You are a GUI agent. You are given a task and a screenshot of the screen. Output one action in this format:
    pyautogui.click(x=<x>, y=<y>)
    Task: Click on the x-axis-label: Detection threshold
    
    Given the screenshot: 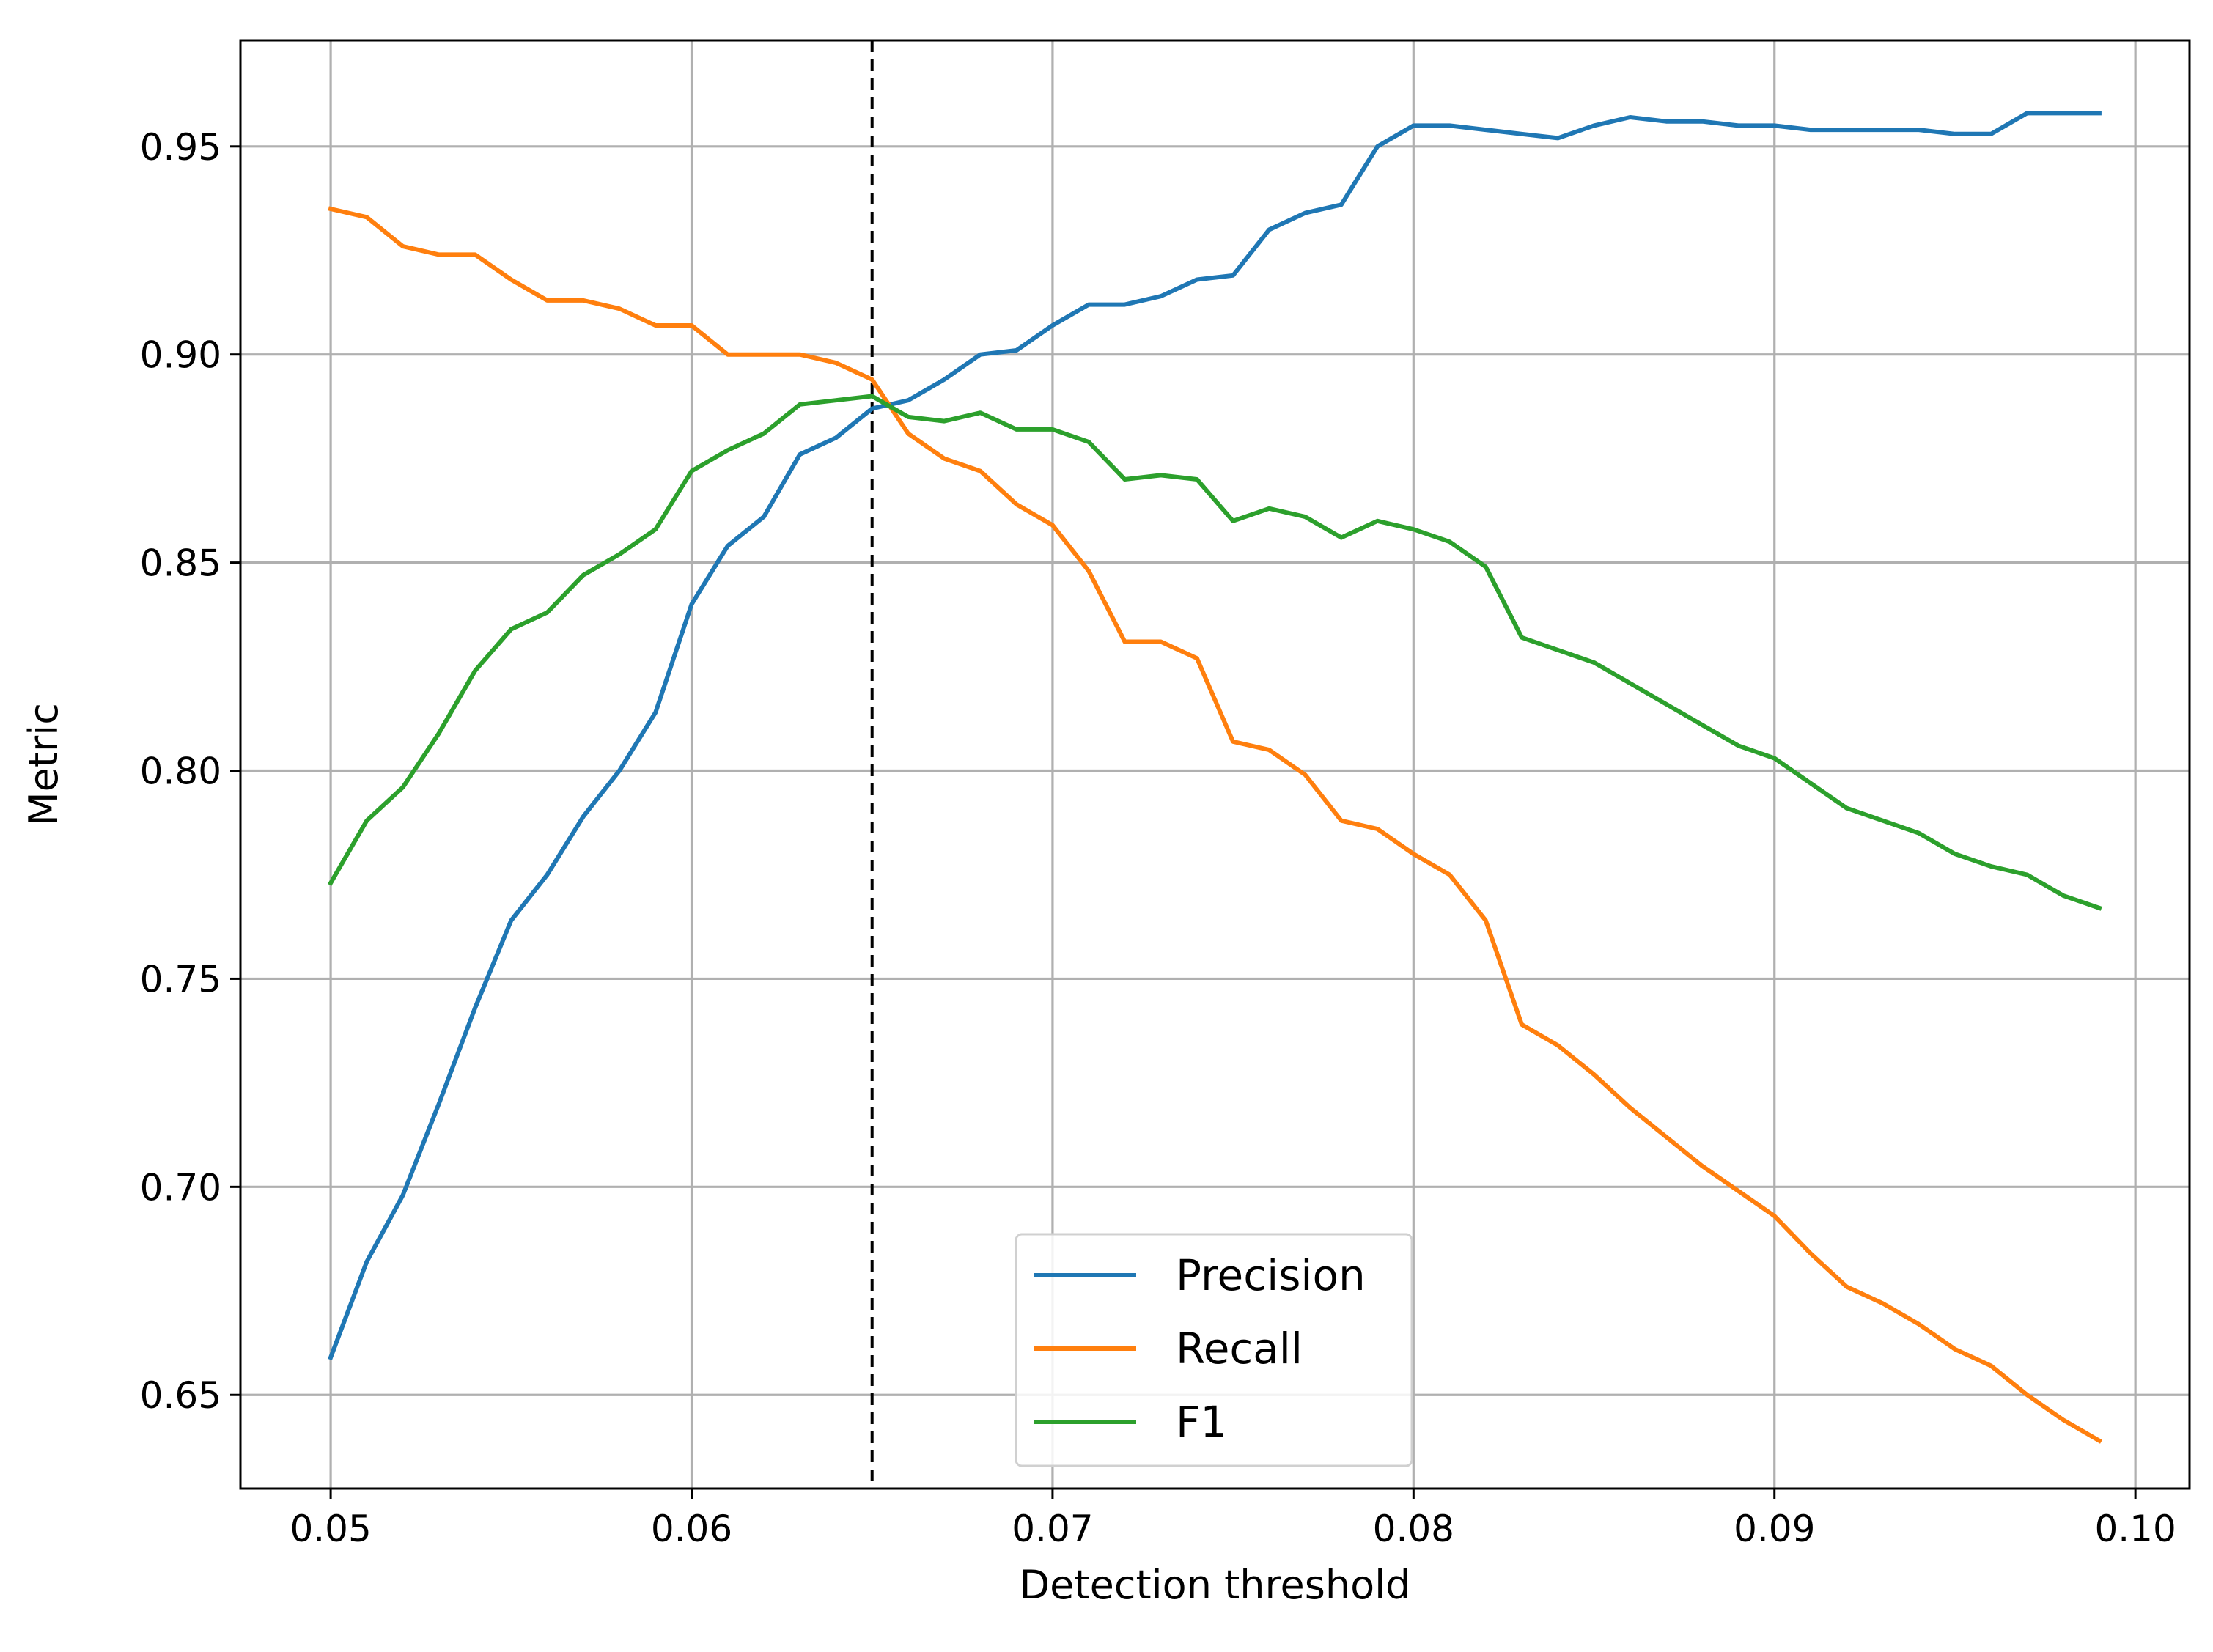 What is the action you would take?
    pyautogui.click(x=1215, y=1585)
    